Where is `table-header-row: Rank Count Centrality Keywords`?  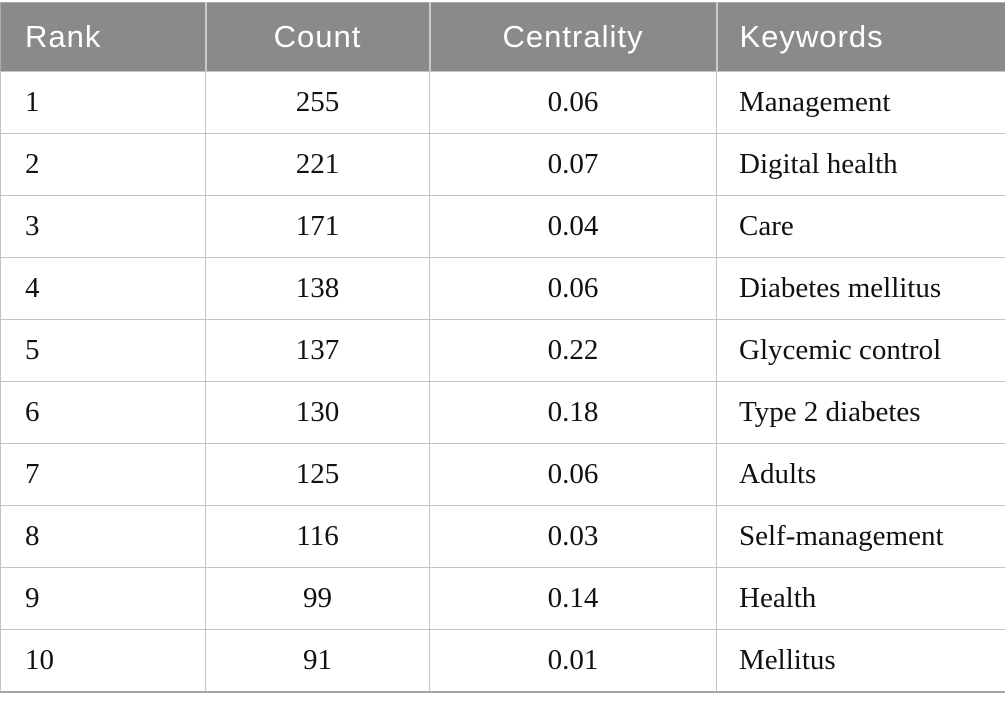 table-header-row: Rank Count Centrality Keywords is located at coordinates (502, 37).